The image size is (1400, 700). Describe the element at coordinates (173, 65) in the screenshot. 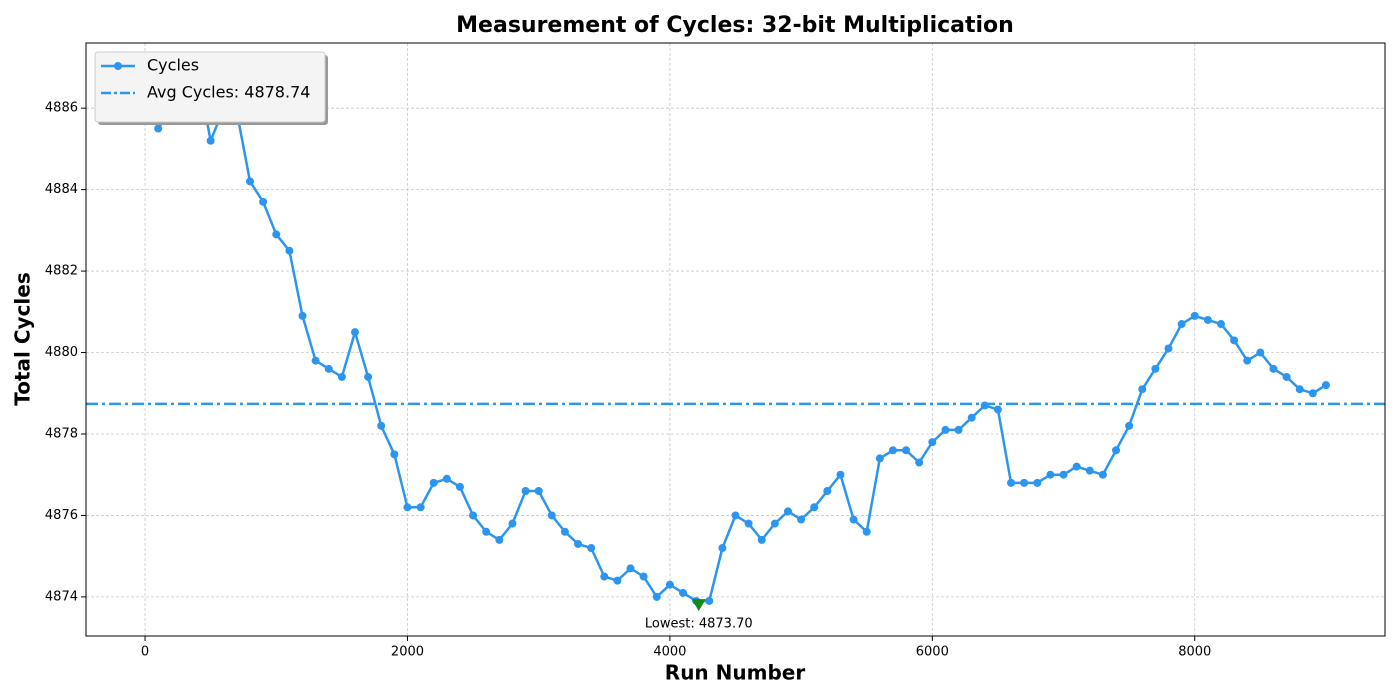

I see `legend-label: Cycles` at that location.